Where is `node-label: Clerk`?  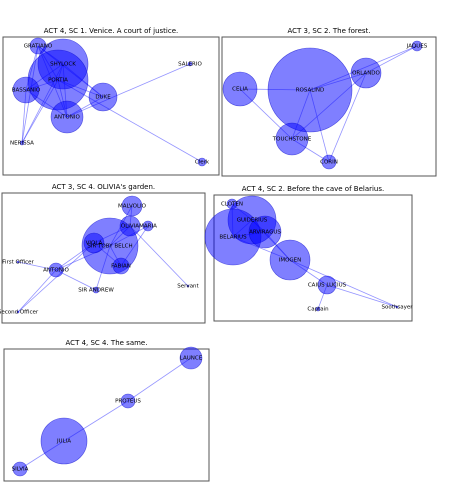 node-label: Clerk is located at coordinates (202, 163).